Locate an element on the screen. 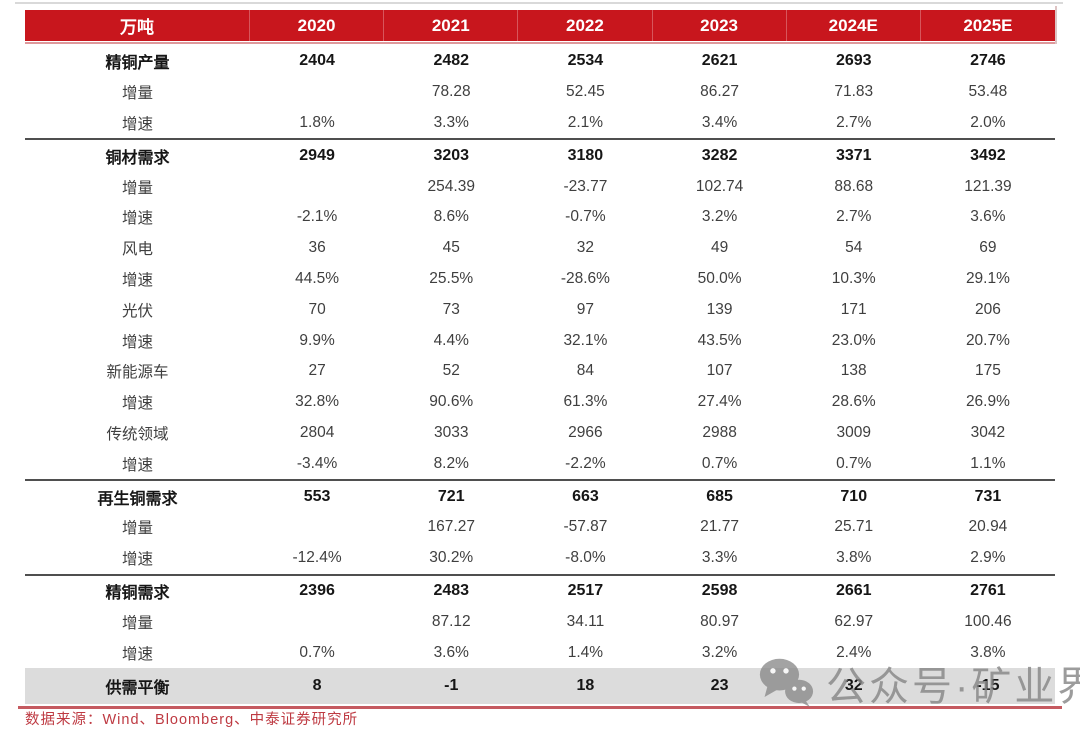 Image resolution: width=1080 pixels, height=729 pixels. data-cell: 87.12 is located at coordinates (451, 621).